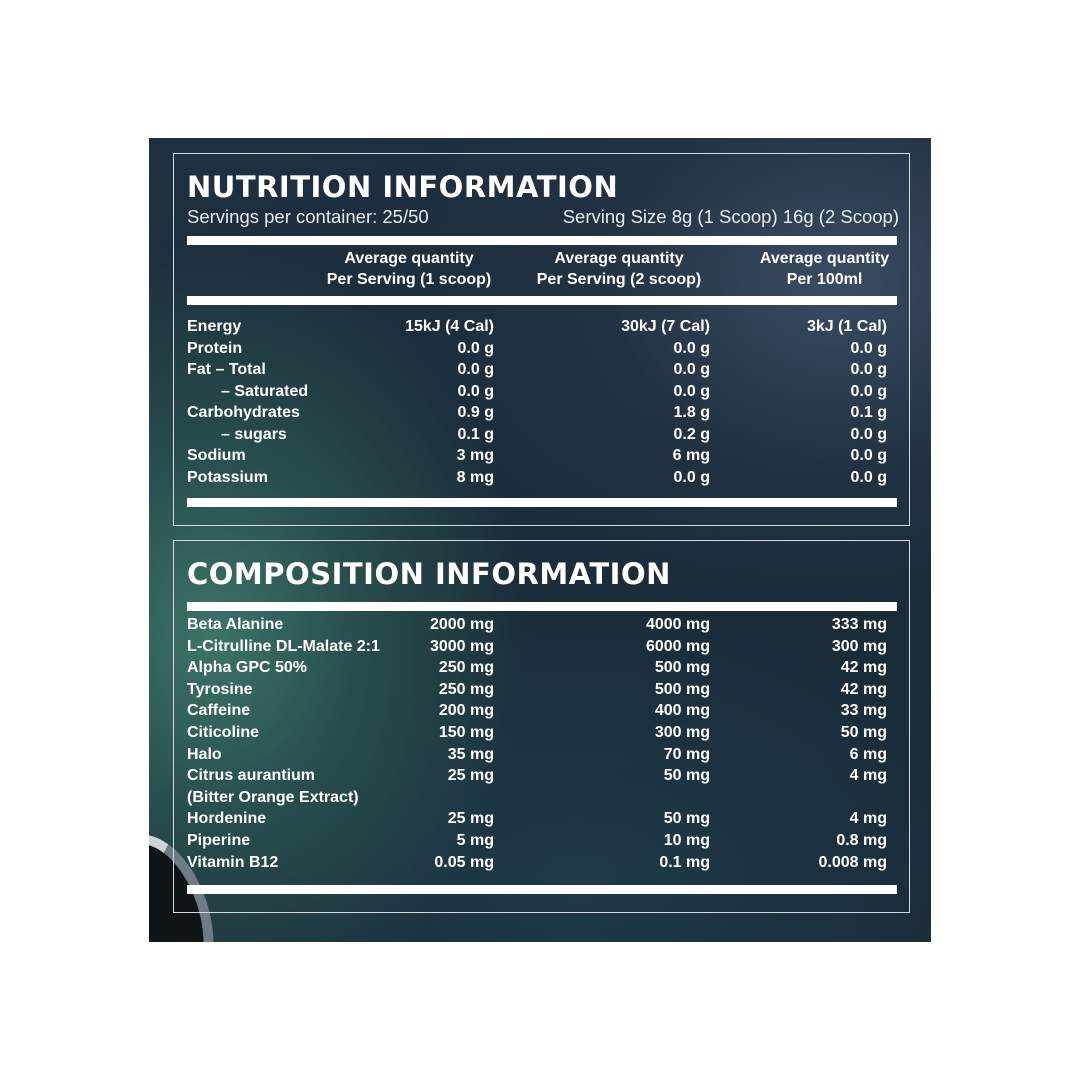  Describe the element at coordinates (691, 412) in the screenshot. I see `row-value: 1.8 g` at that location.